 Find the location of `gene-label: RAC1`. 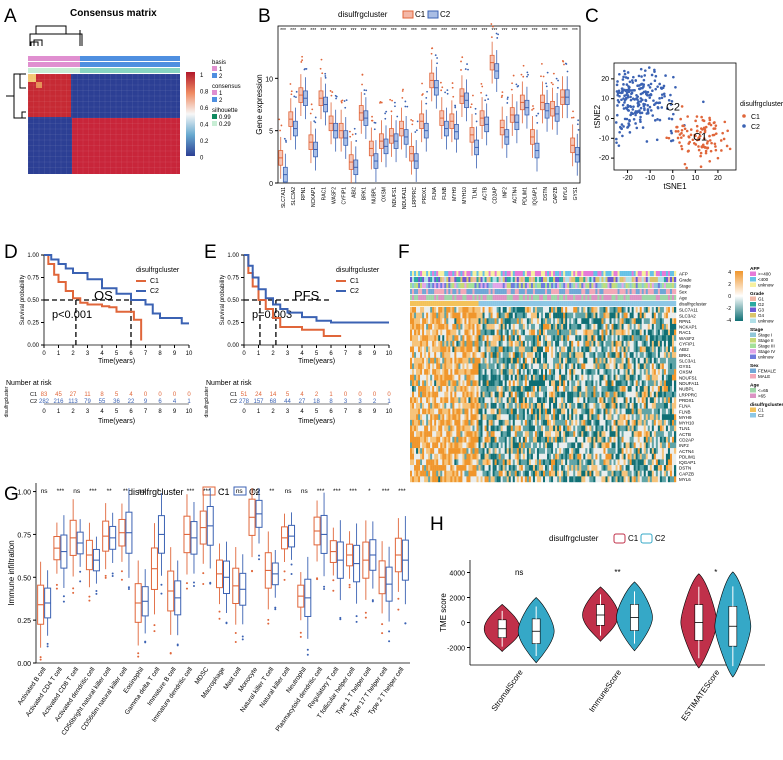

gene-label: RAC1 is located at coordinates (685, 332).